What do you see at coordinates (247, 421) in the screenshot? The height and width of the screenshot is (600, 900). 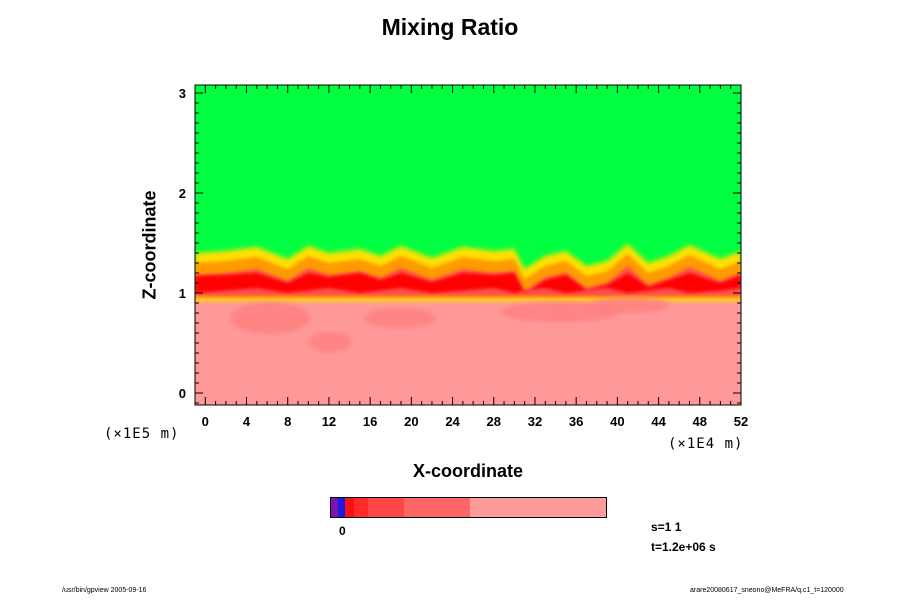 I see `x-tick-label: 4` at bounding box center [247, 421].